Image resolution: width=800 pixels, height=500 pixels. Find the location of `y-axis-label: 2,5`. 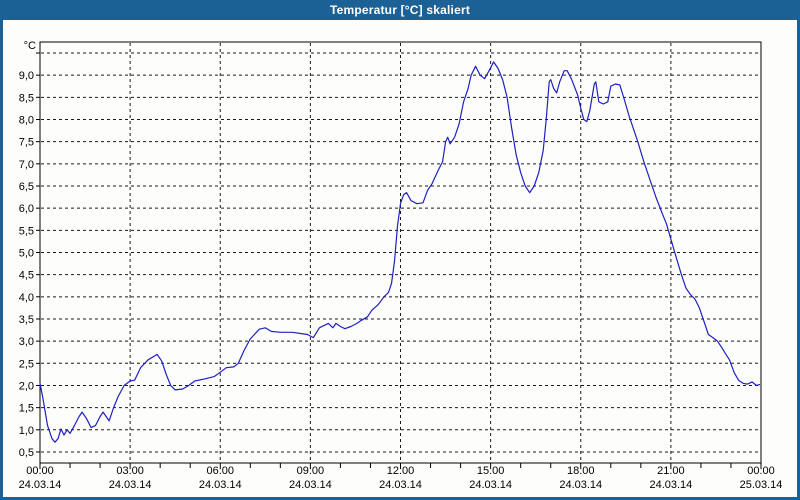

y-axis-label: 2,5 is located at coordinates (26, 364).